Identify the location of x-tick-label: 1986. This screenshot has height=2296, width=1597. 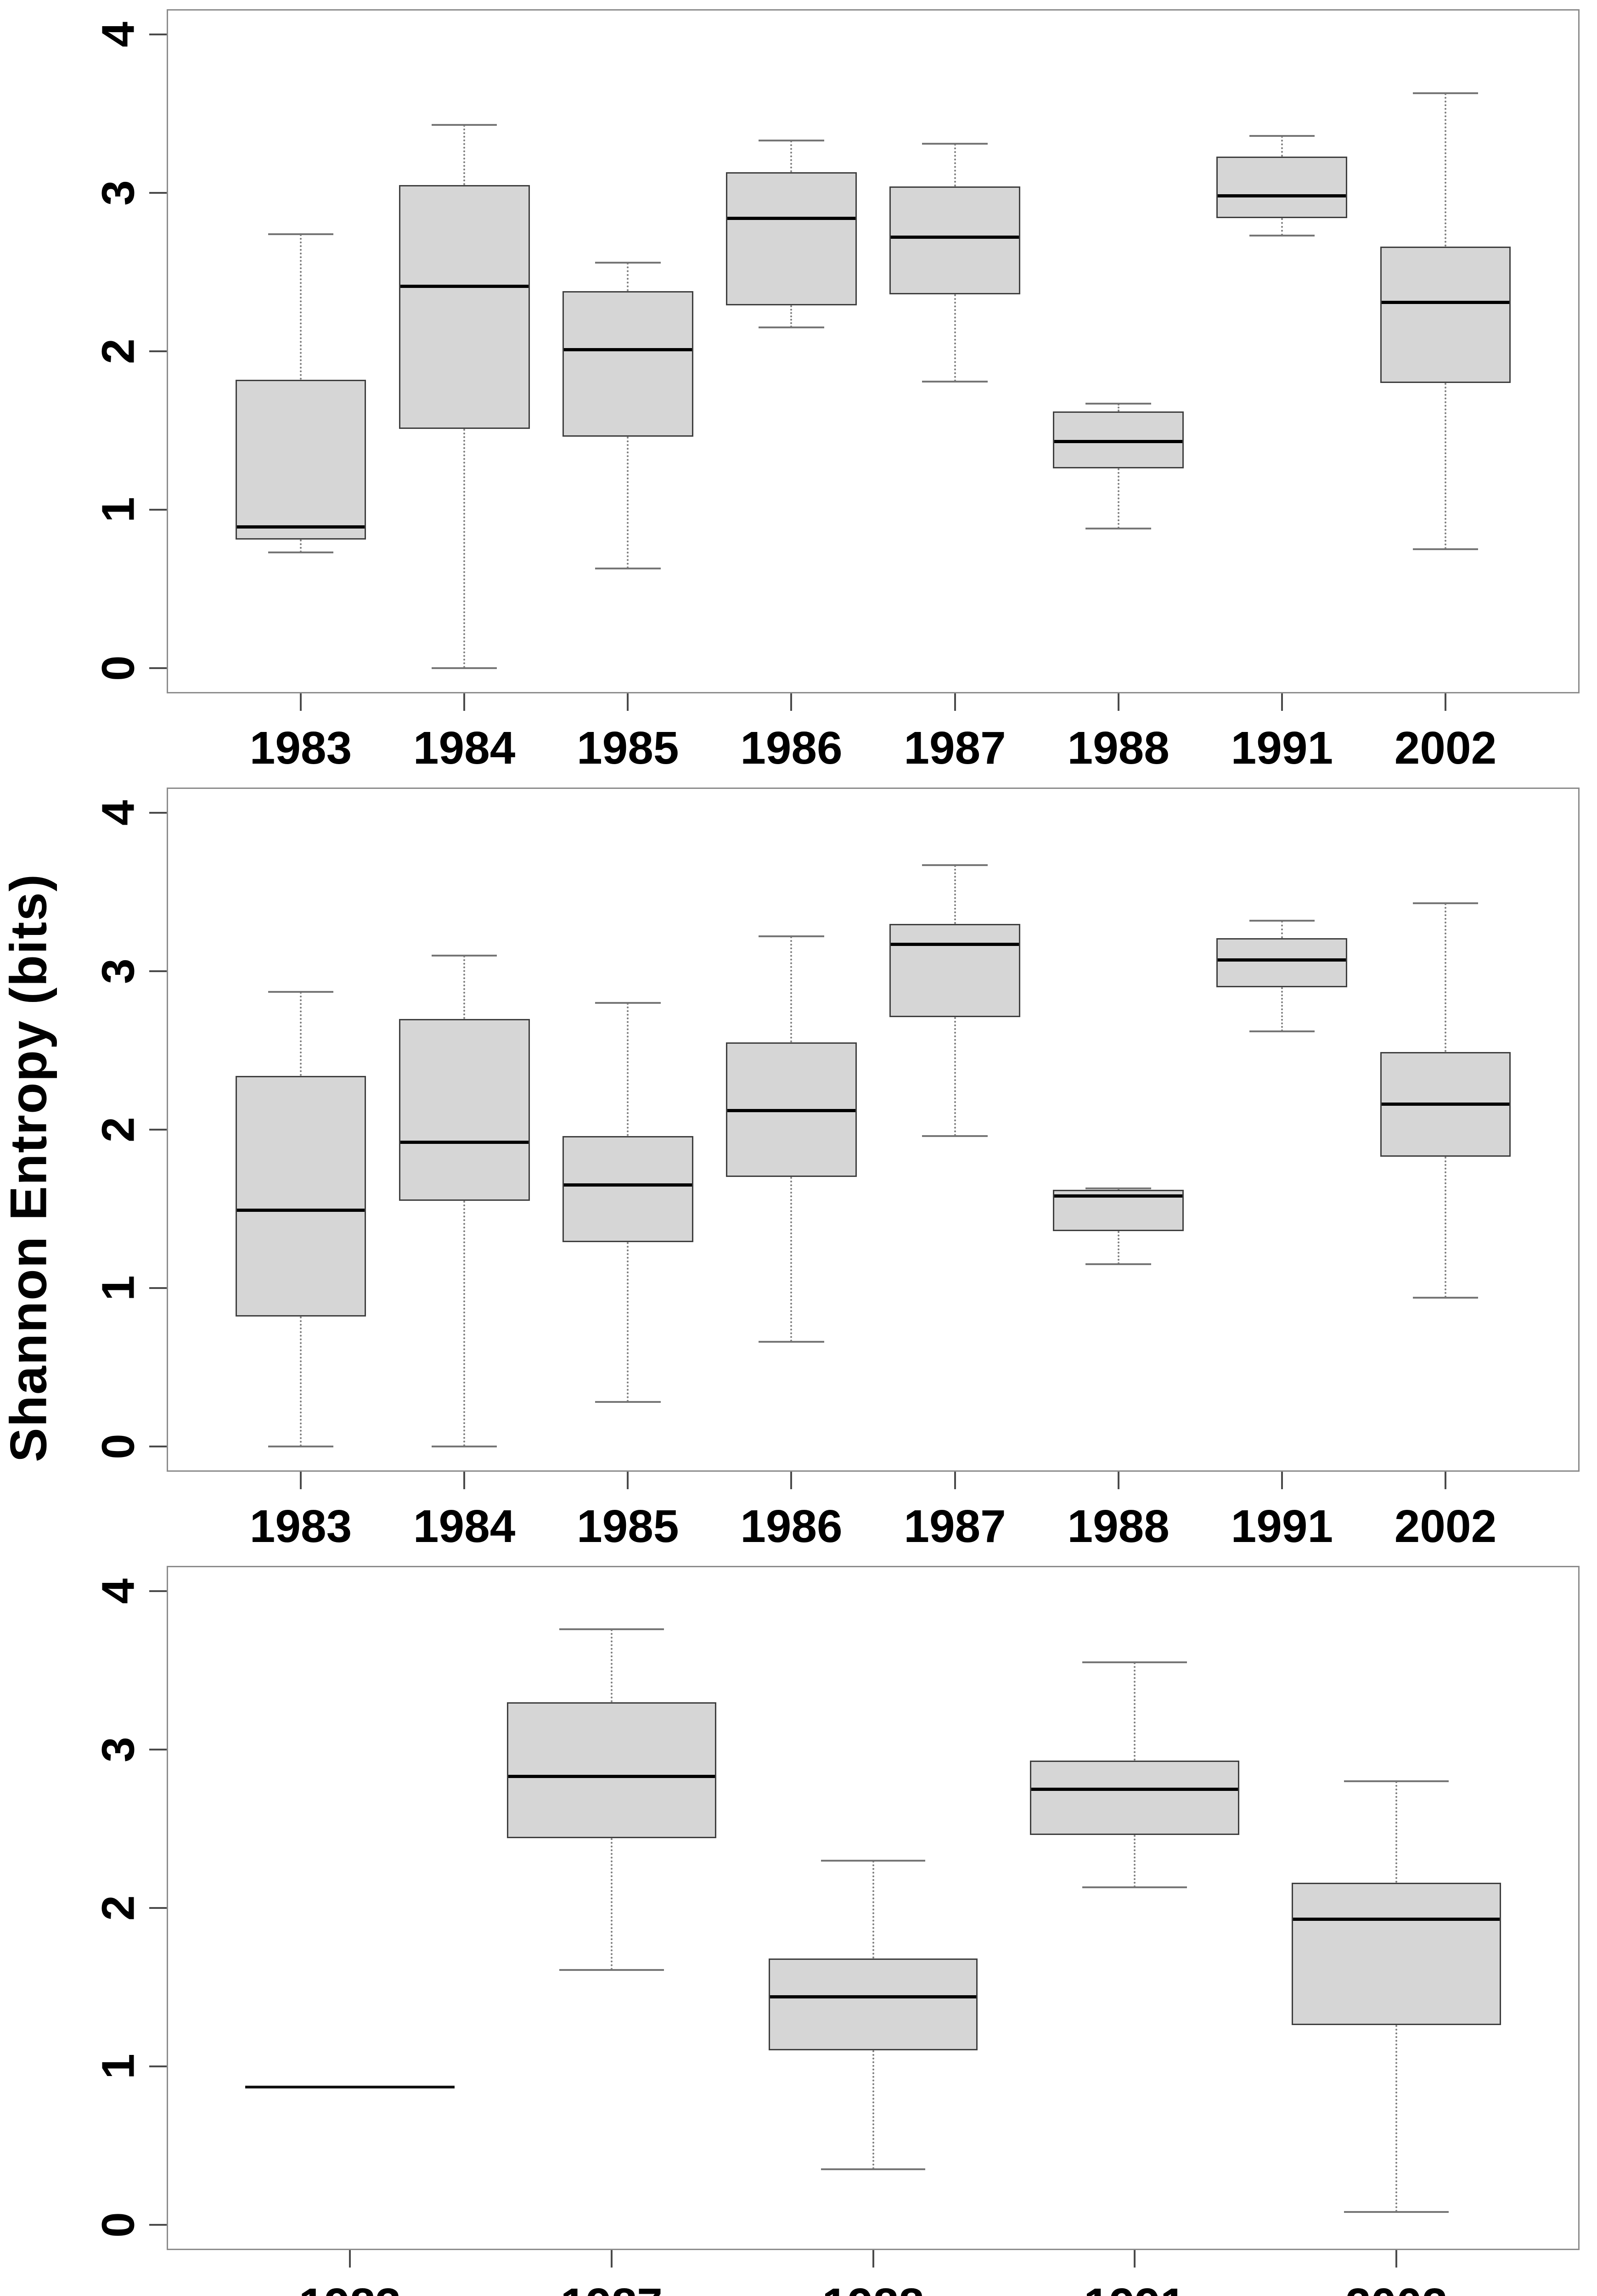
(791, 1527).